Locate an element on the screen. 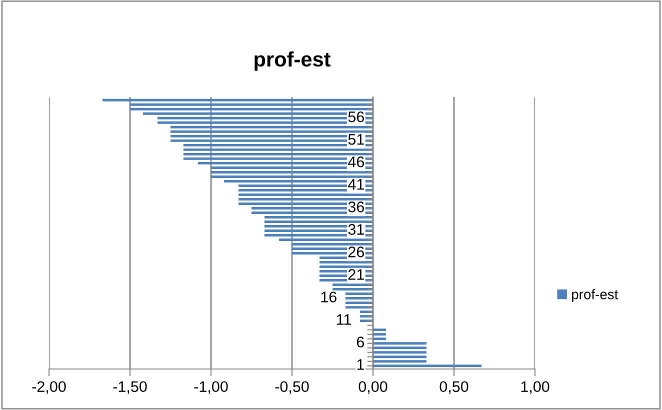 The height and width of the screenshot is (410, 662). y-tick-label: 56 is located at coordinates (356, 116).